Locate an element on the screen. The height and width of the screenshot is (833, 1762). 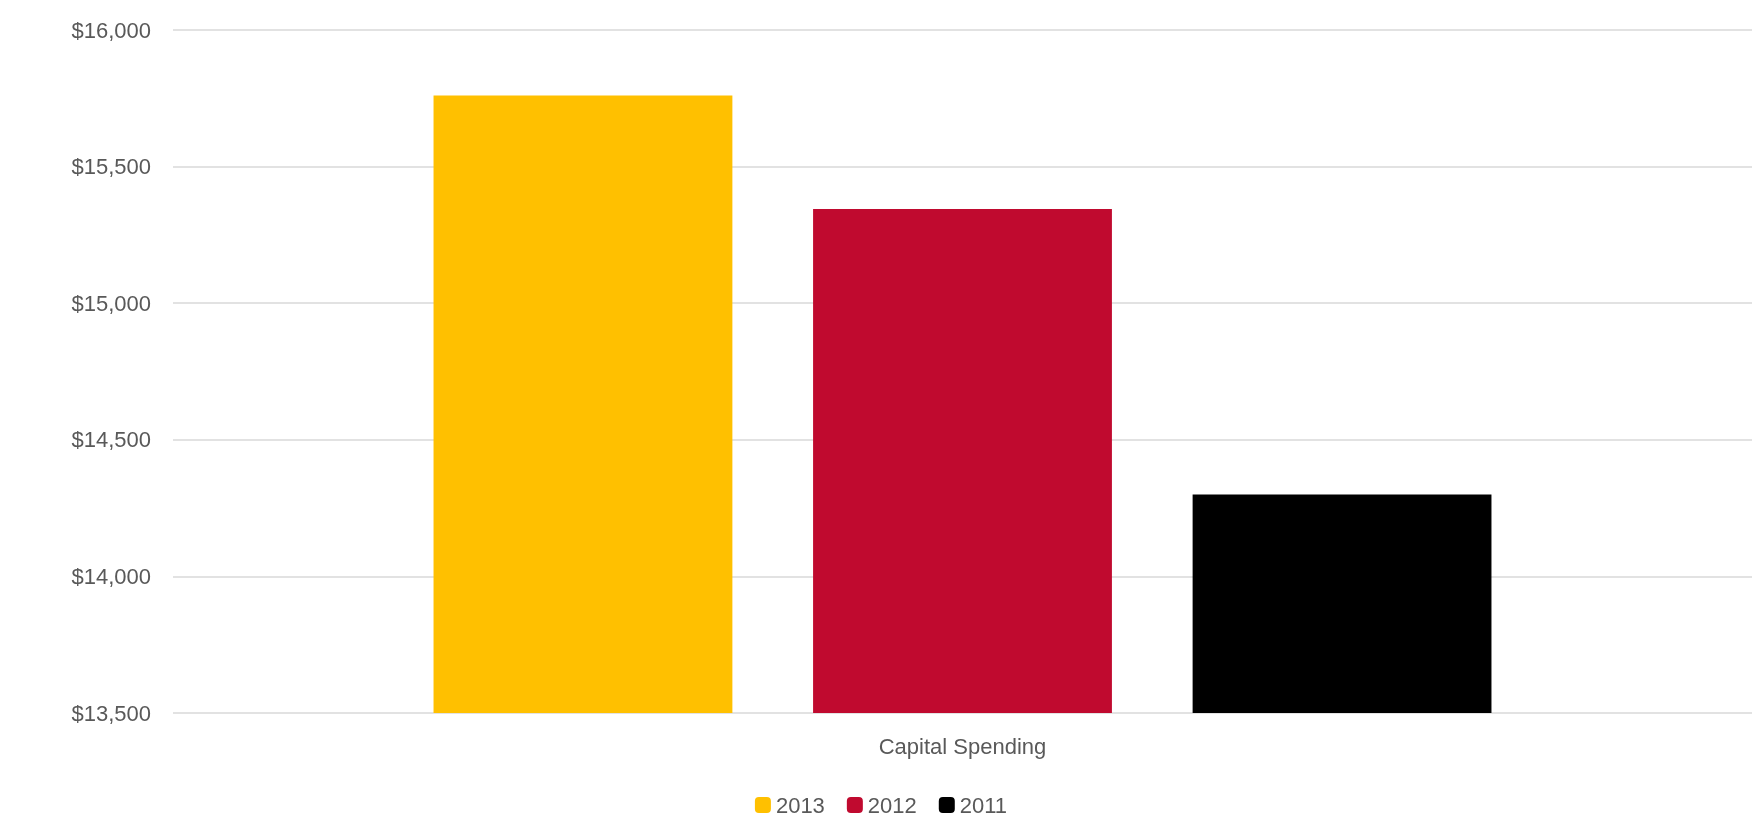
y-tick-label: $16,000 is located at coordinates (111, 30).